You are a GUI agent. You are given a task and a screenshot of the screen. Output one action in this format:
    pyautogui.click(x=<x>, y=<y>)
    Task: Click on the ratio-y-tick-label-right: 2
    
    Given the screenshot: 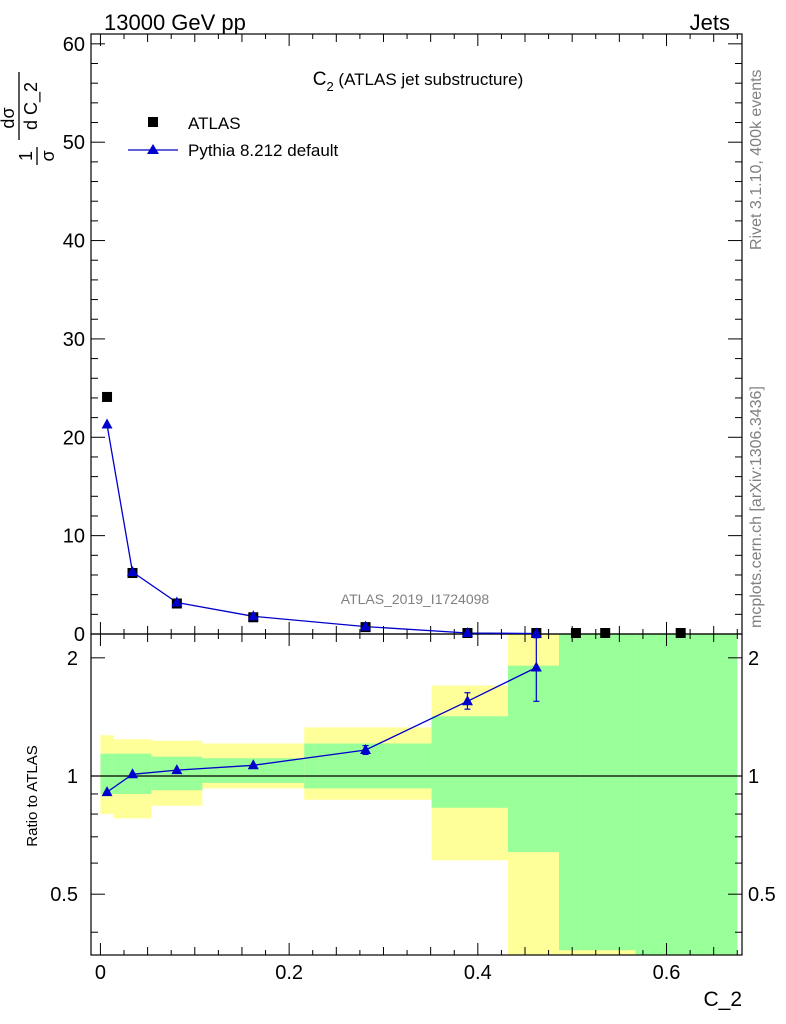 What is the action you would take?
    pyautogui.click(x=753, y=659)
    